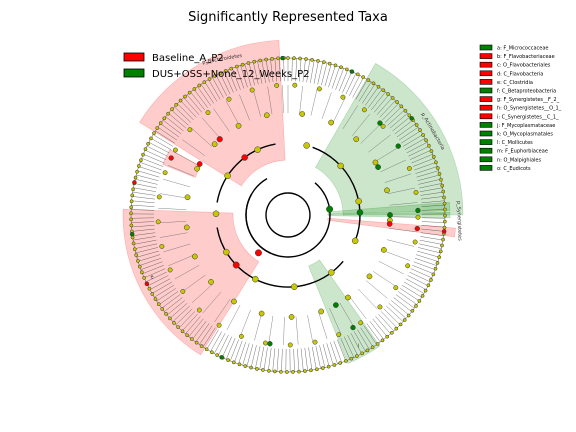  Describe the element at coordinates (191, 282) in the screenshot. I see `sector-e` at that location.